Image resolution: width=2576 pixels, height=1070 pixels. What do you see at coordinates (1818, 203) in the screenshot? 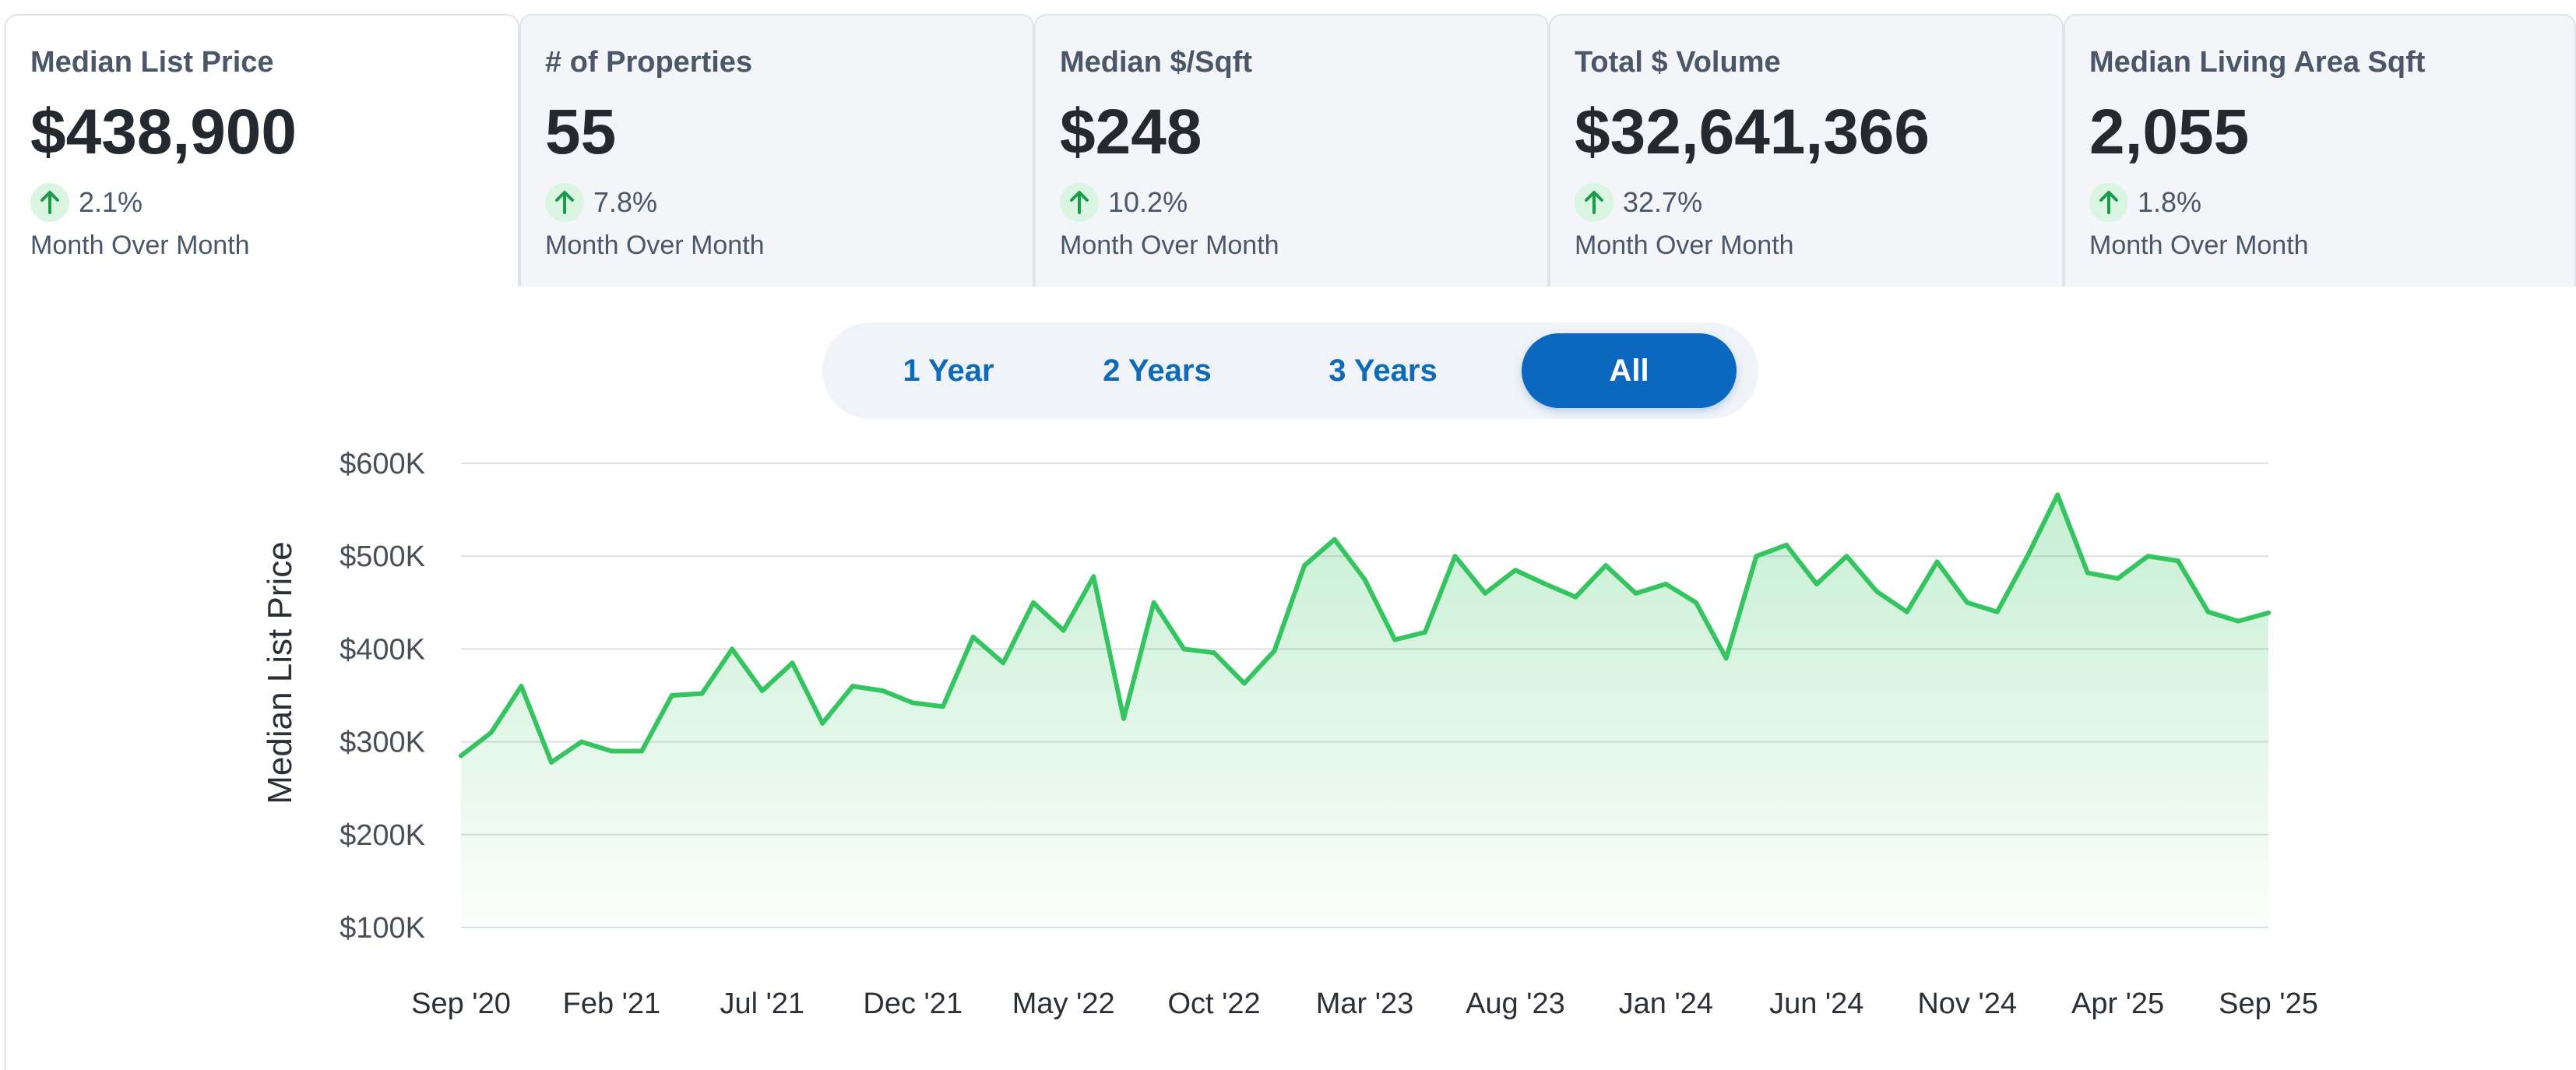
I see `metric-change: 32.7%` at bounding box center [1818, 203].